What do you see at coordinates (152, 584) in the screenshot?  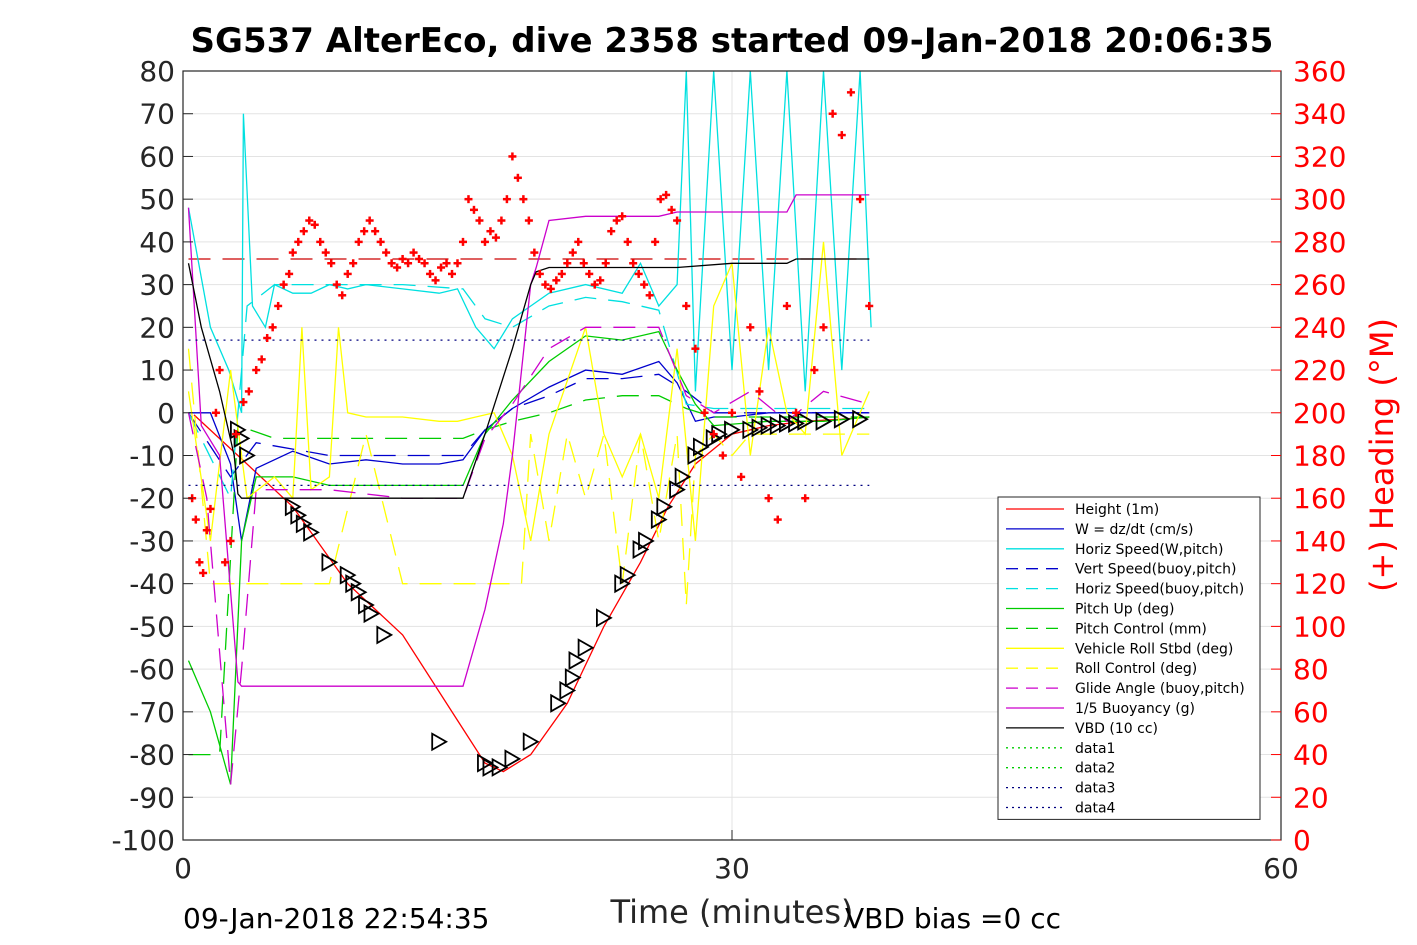 I see `y-left-tick-label: -40` at bounding box center [152, 584].